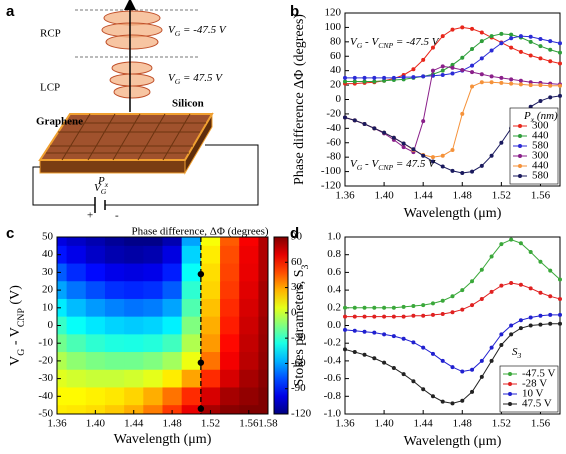 This screenshot has height=454, width=566. Describe the element at coordinates (103, 182) in the screenshot. I see `diagram-label: Px` at that location.